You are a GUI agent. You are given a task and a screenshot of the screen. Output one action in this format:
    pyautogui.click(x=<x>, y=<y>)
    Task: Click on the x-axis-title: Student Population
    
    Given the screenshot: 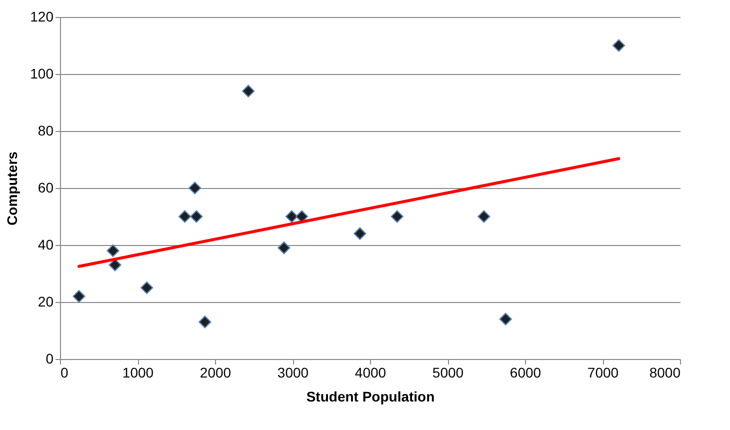 What is the action you would take?
    pyautogui.click(x=370, y=396)
    